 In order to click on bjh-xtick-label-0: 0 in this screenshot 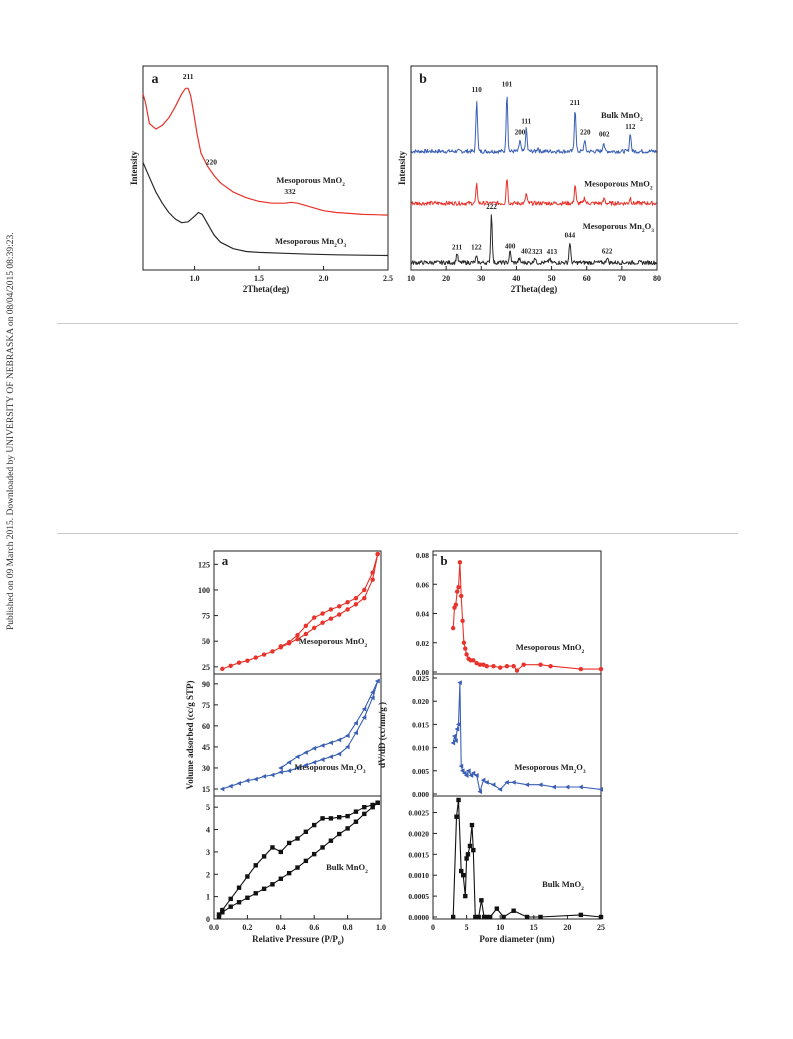, I will do `click(433, 927)`.